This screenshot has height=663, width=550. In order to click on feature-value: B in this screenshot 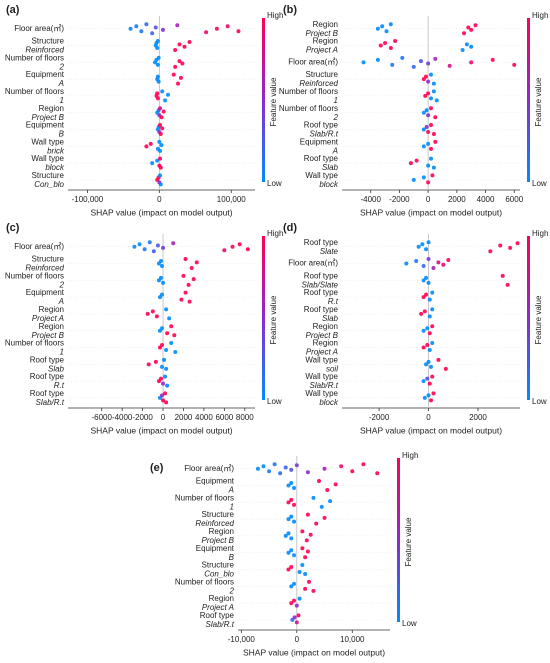, I will do `click(232, 557)`.